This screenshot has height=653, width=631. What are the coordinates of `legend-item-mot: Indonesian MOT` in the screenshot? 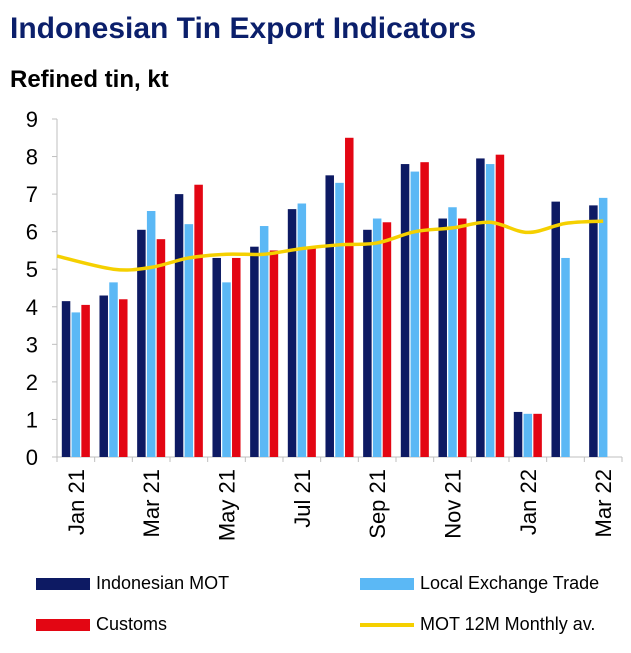 It's located at (132, 583).